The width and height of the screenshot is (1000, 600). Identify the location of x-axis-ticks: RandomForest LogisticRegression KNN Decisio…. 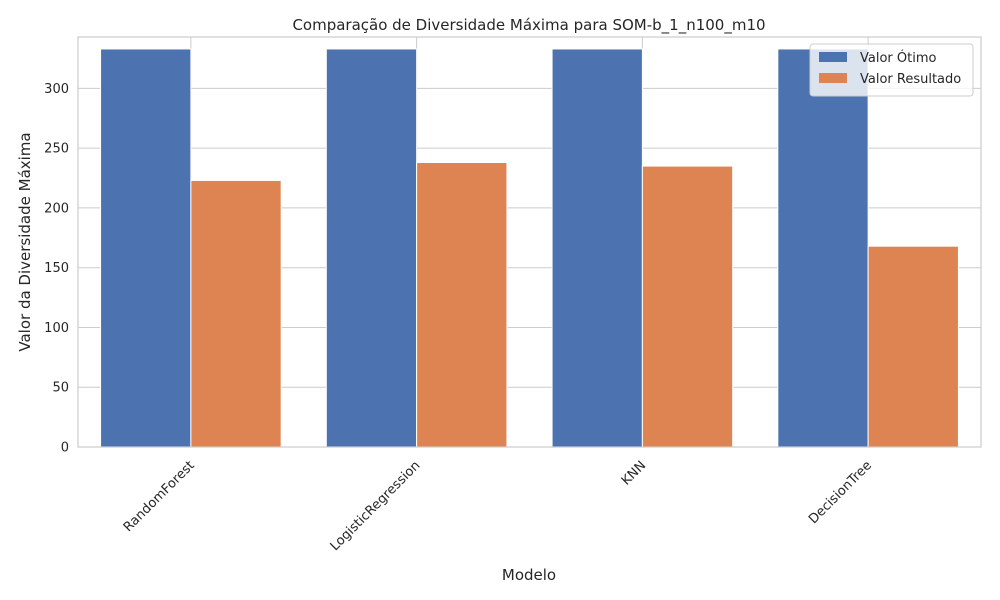
(498, 506).